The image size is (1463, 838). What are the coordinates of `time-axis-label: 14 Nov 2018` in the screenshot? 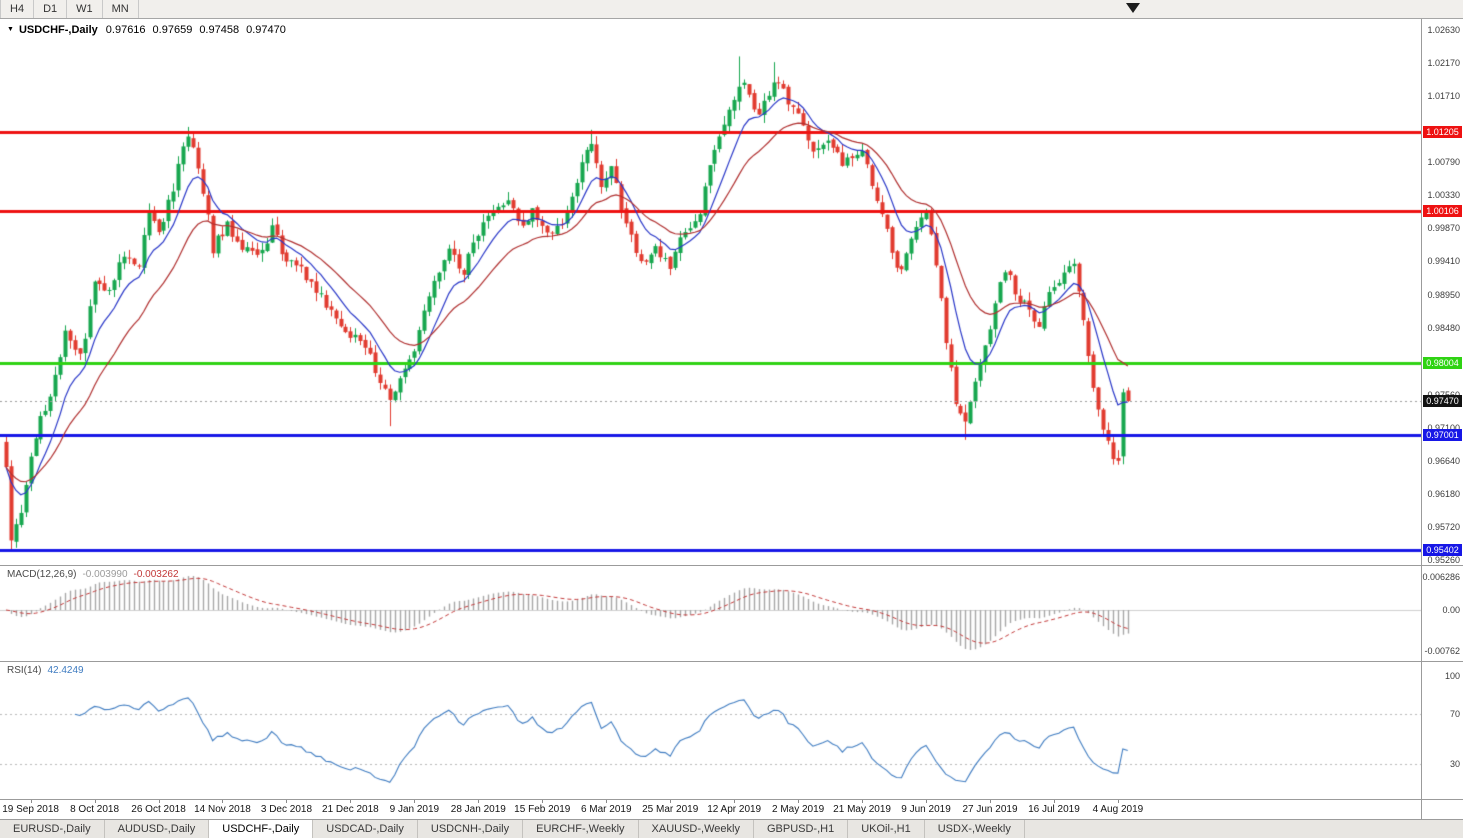 It's located at (222, 809).